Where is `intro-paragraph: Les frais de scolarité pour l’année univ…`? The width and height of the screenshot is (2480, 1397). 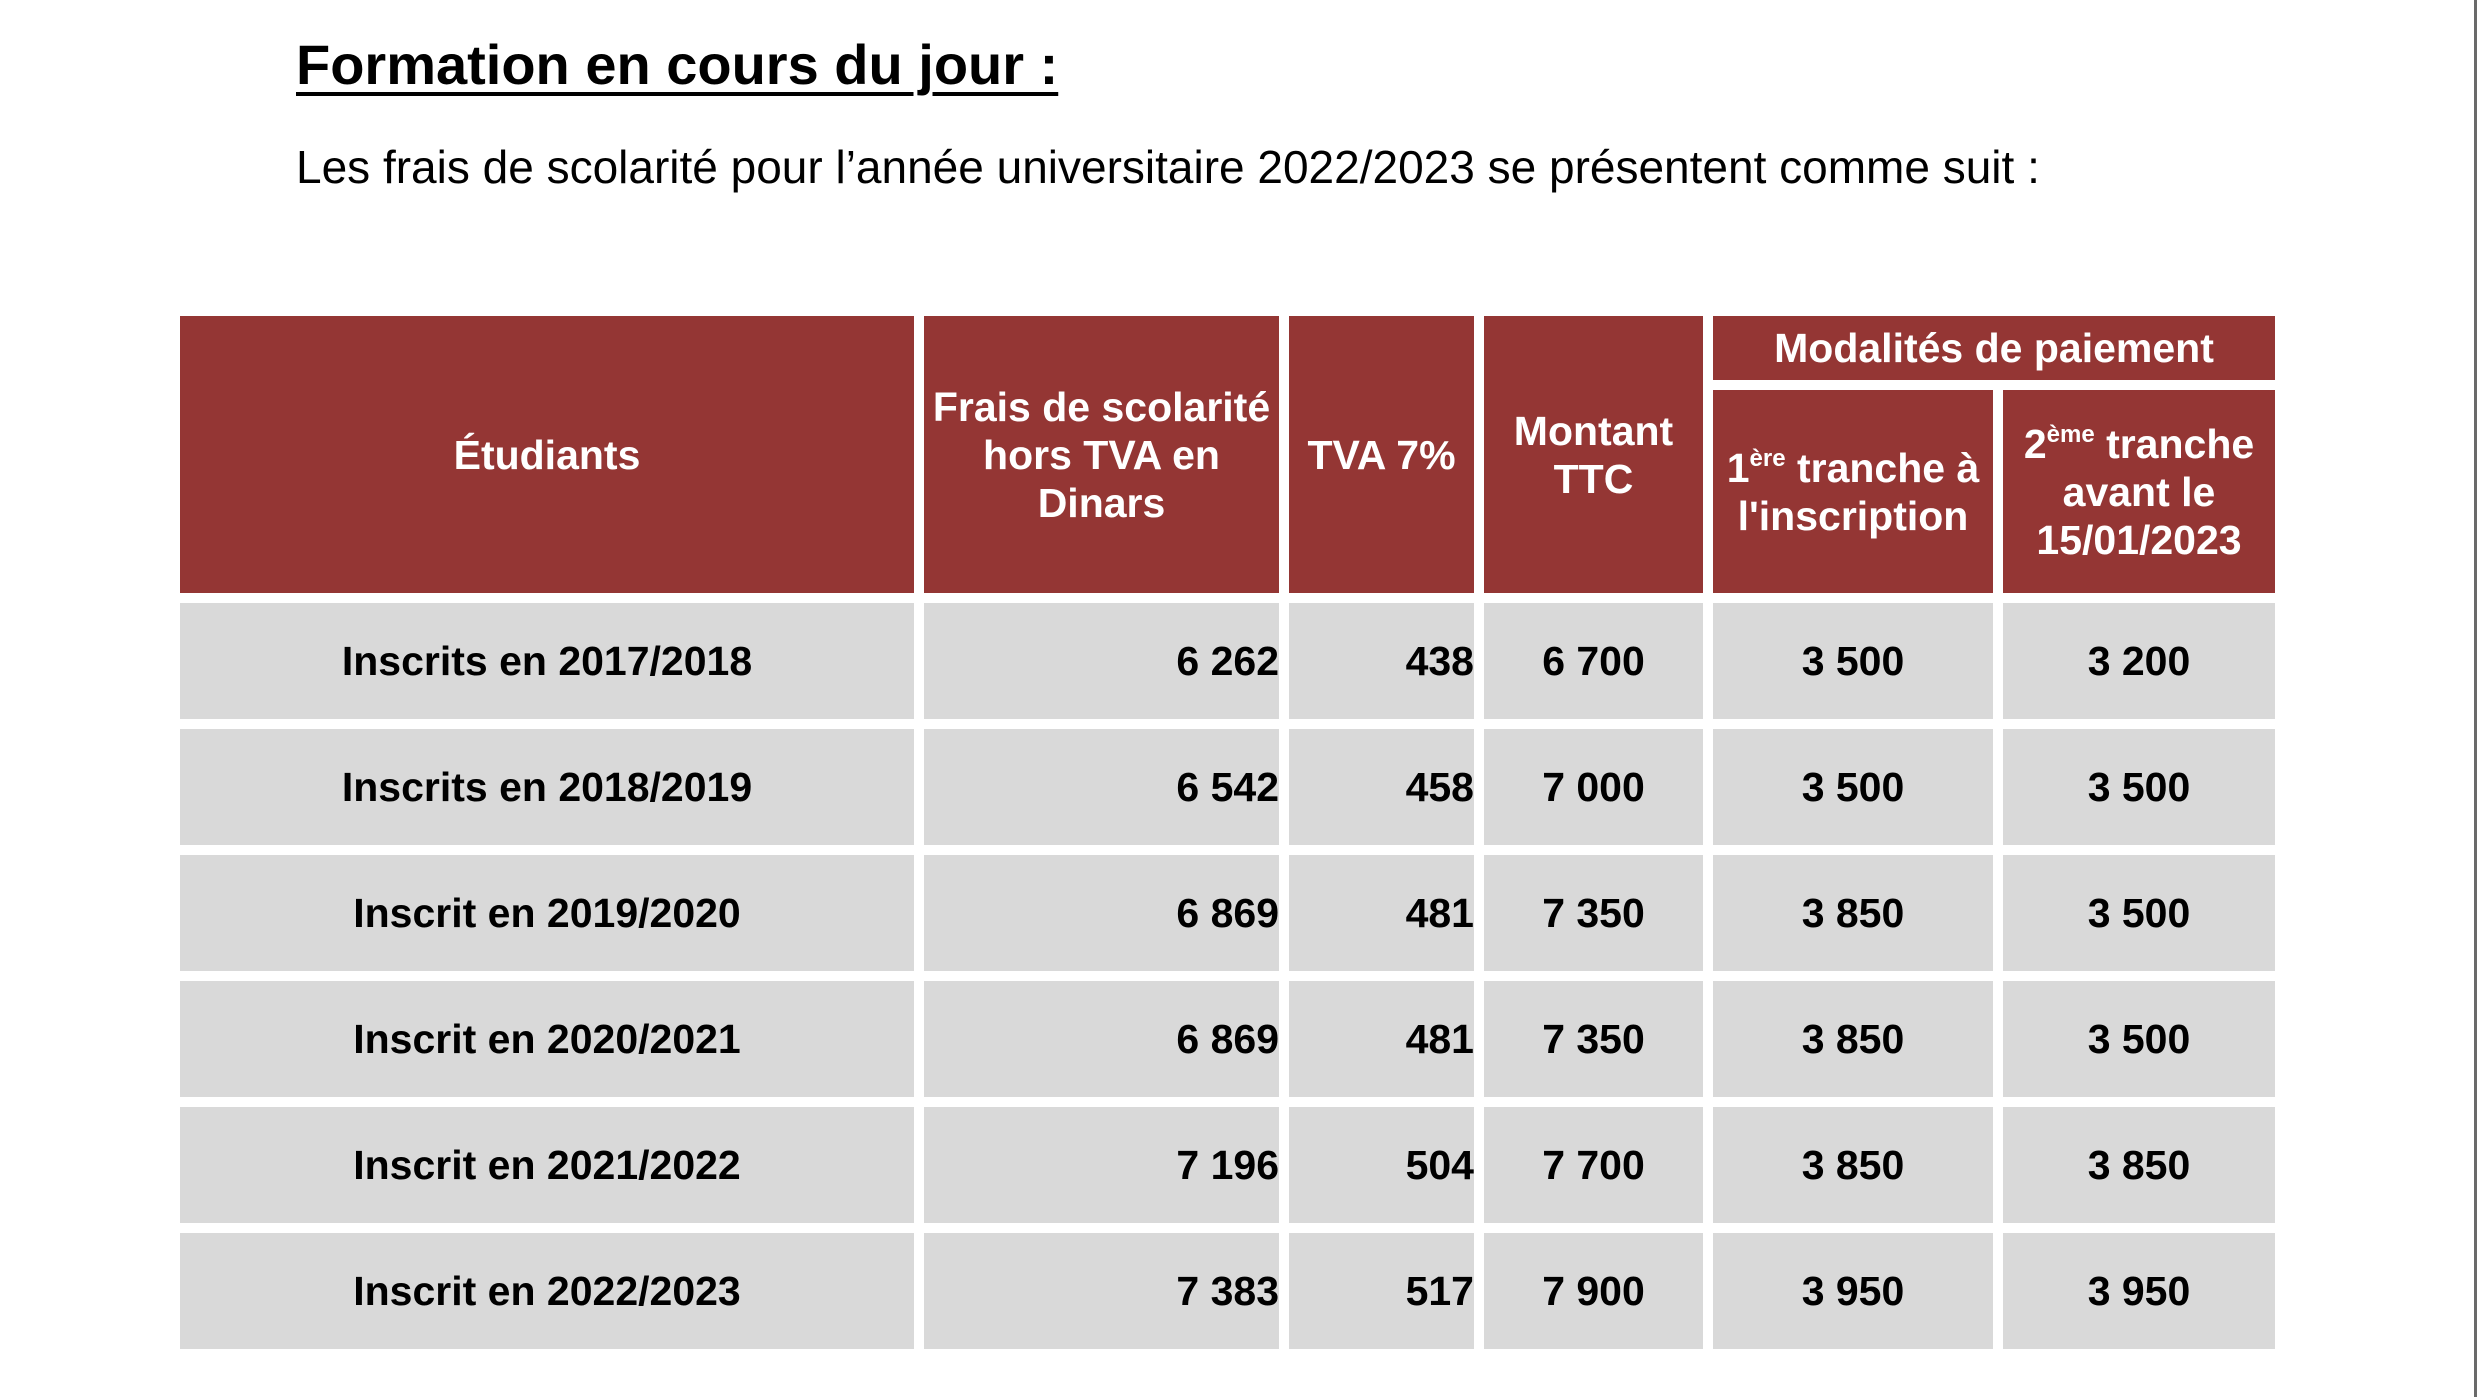 intro-paragraph: Les frais de scolarité pour l’année univ… is located at coordinates (1168, 167).